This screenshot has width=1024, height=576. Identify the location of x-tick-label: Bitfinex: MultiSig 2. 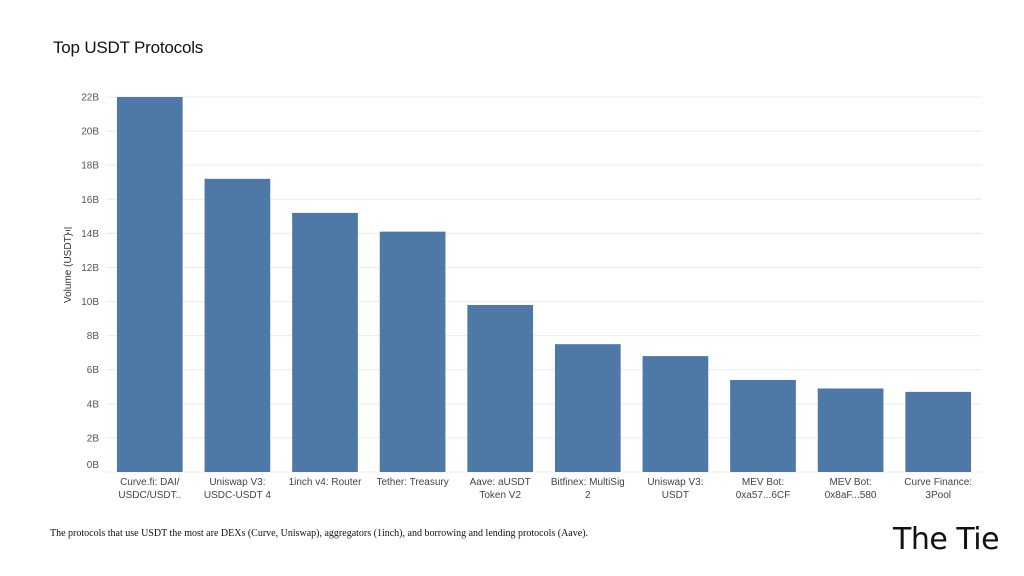
(588, 489).